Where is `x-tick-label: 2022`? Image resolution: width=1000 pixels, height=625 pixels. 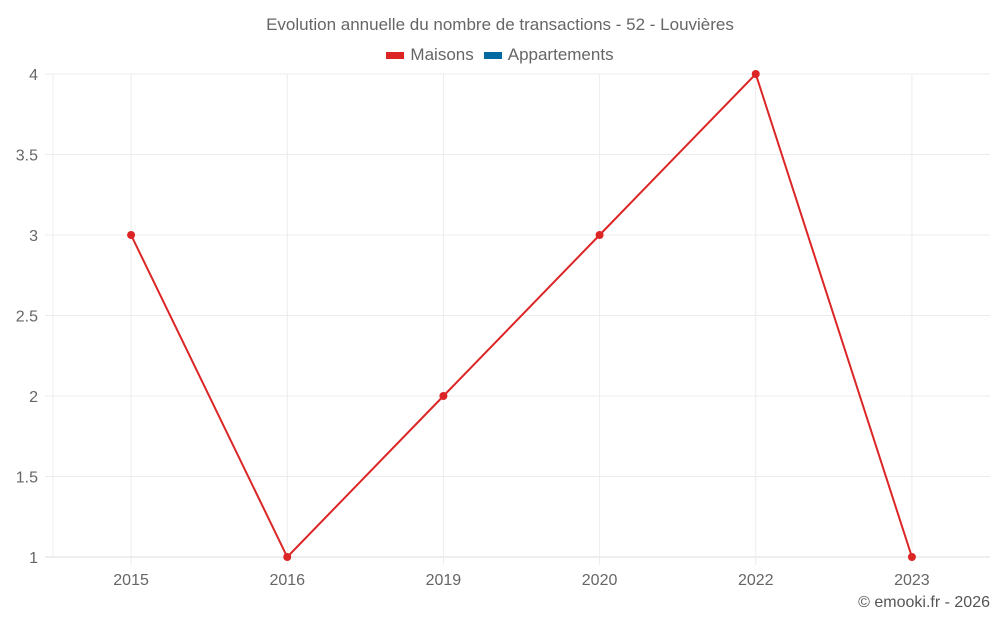
x-tick-label: 2022 is located at coordinates (756, 580).